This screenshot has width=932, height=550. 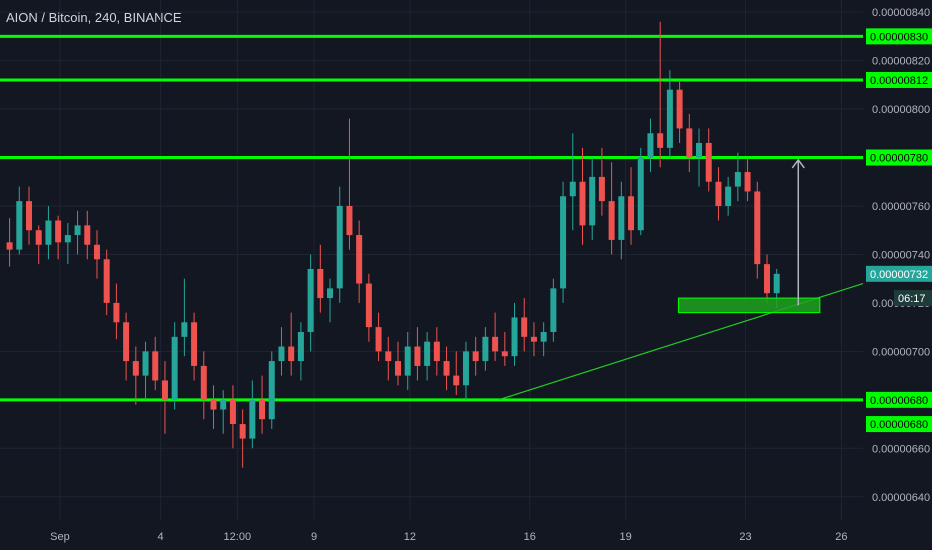 What do you see at coordinates (901, 62) in the screenshot?
I see `price-tick-label: 0.00000820` at bounding box center [901, 62].